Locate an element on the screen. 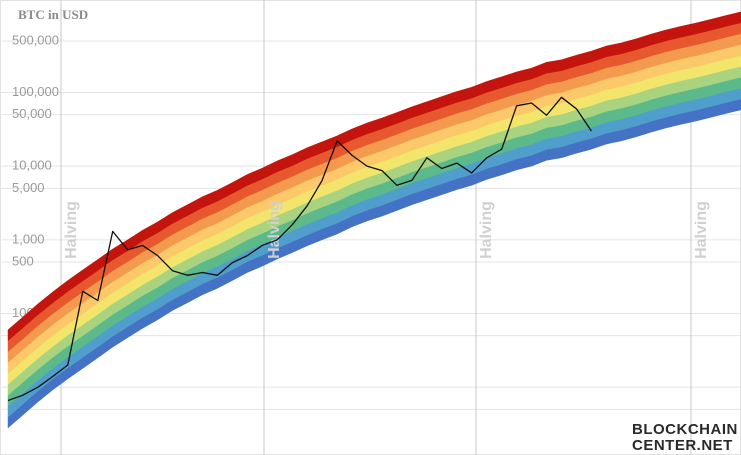 Image resolution: width=741 pixels, height=455 pixels. y-tick-label: 500,000 is located at coordinates (35, 39).